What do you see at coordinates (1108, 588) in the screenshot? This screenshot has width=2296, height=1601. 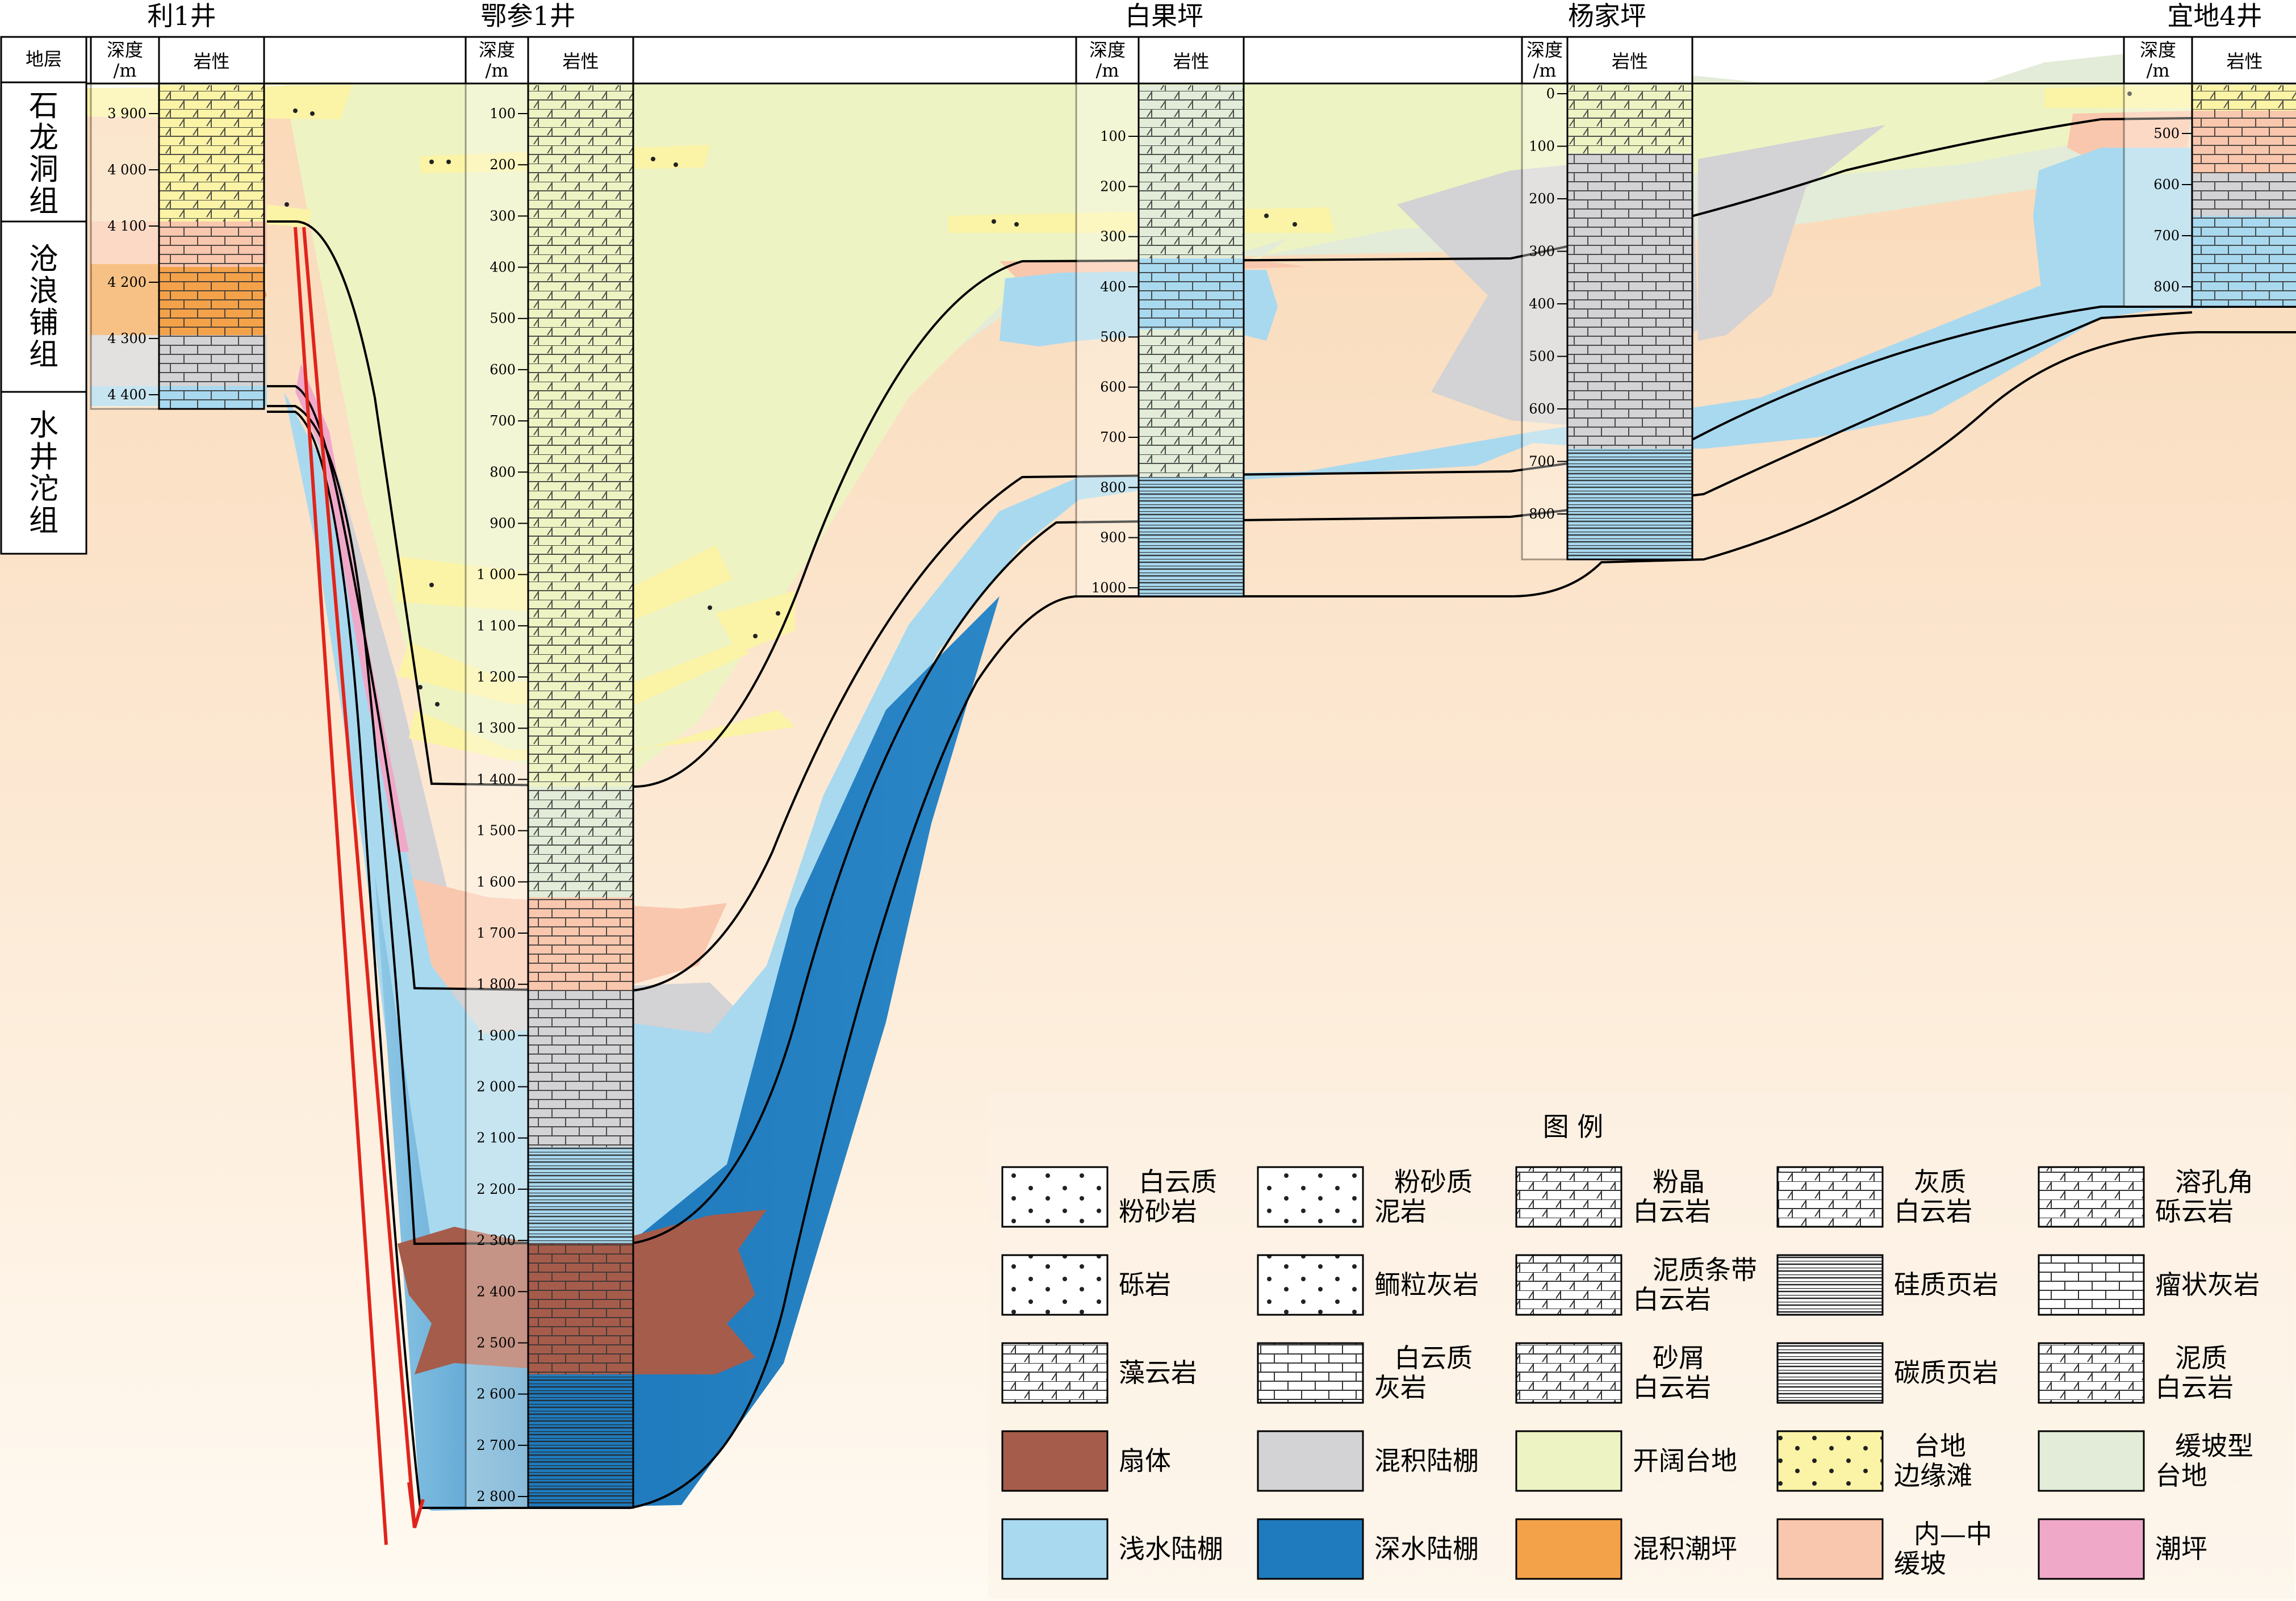 I see `depth-tick-label: 1000` at bounding box center [1108, 588].